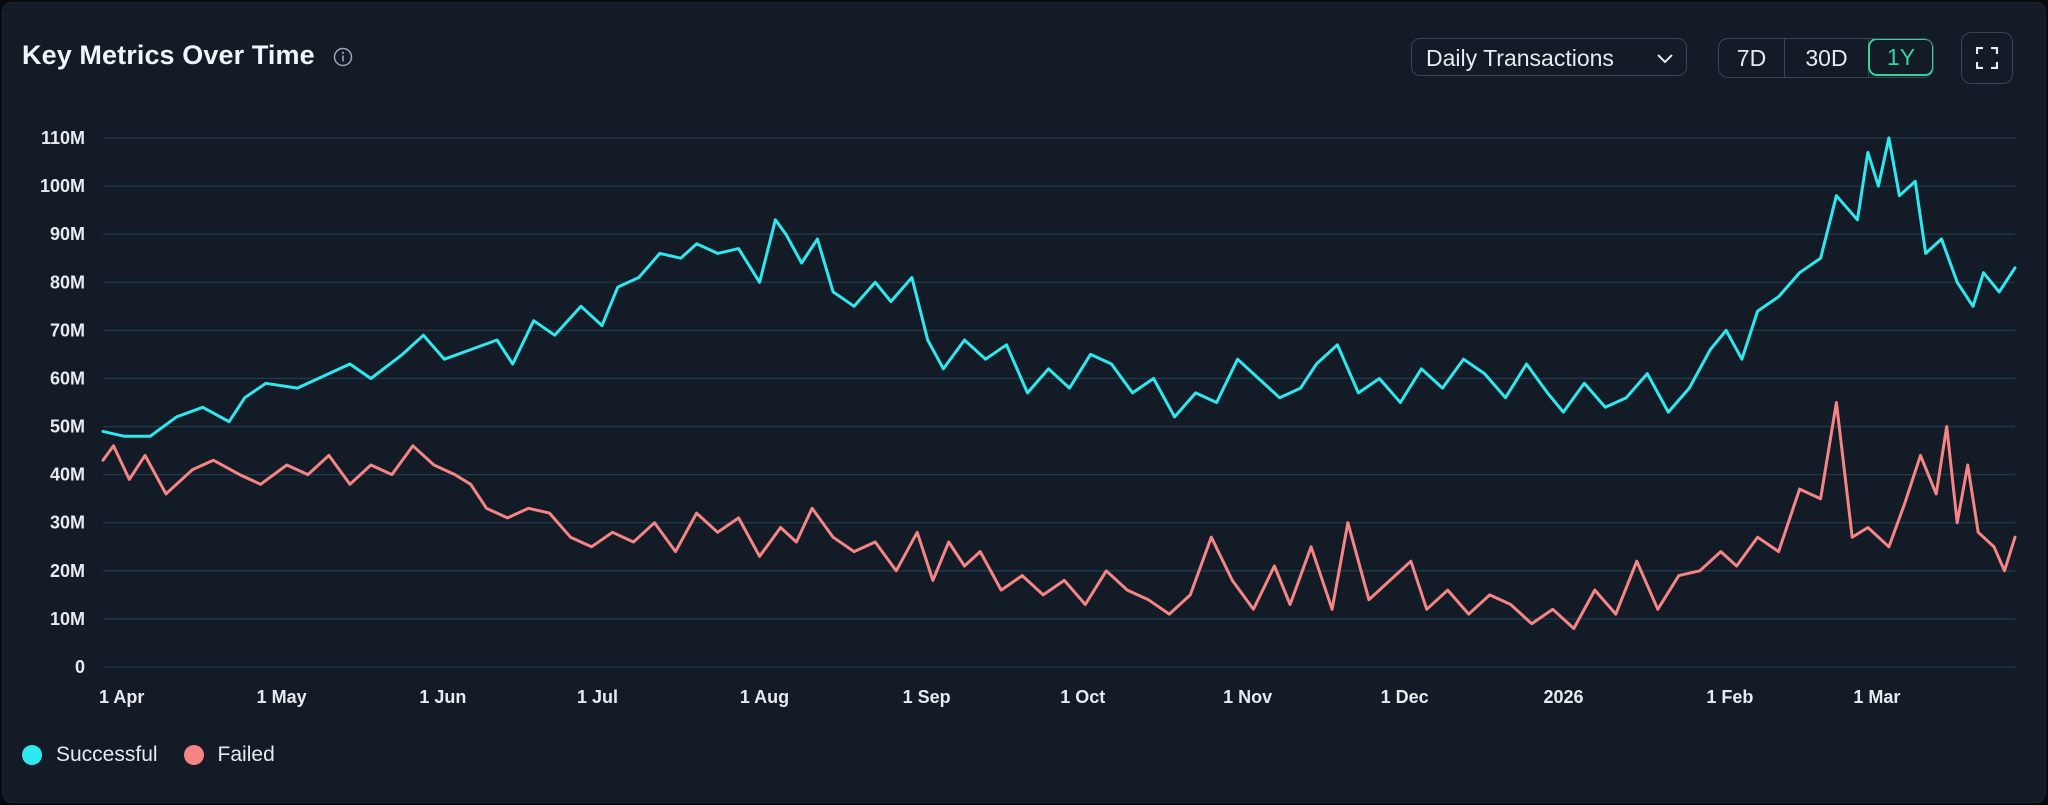  I want to click on x-tick-label: 1 May, so click(282, 697).